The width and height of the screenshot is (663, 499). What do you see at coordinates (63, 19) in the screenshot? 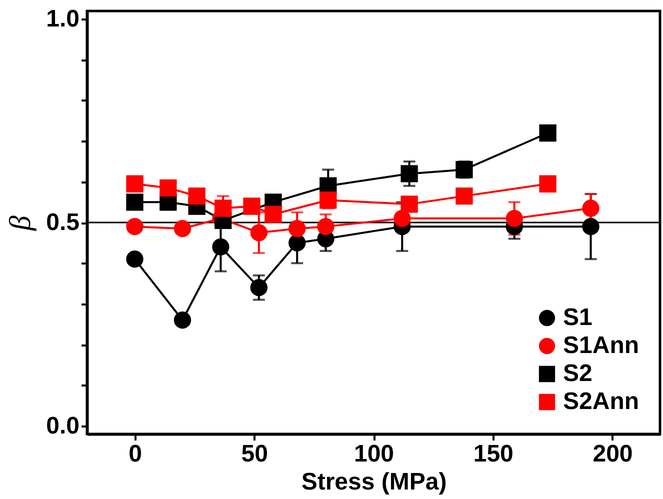
I see `y-tick-label: 1.0` at bounding box center [63, 19].